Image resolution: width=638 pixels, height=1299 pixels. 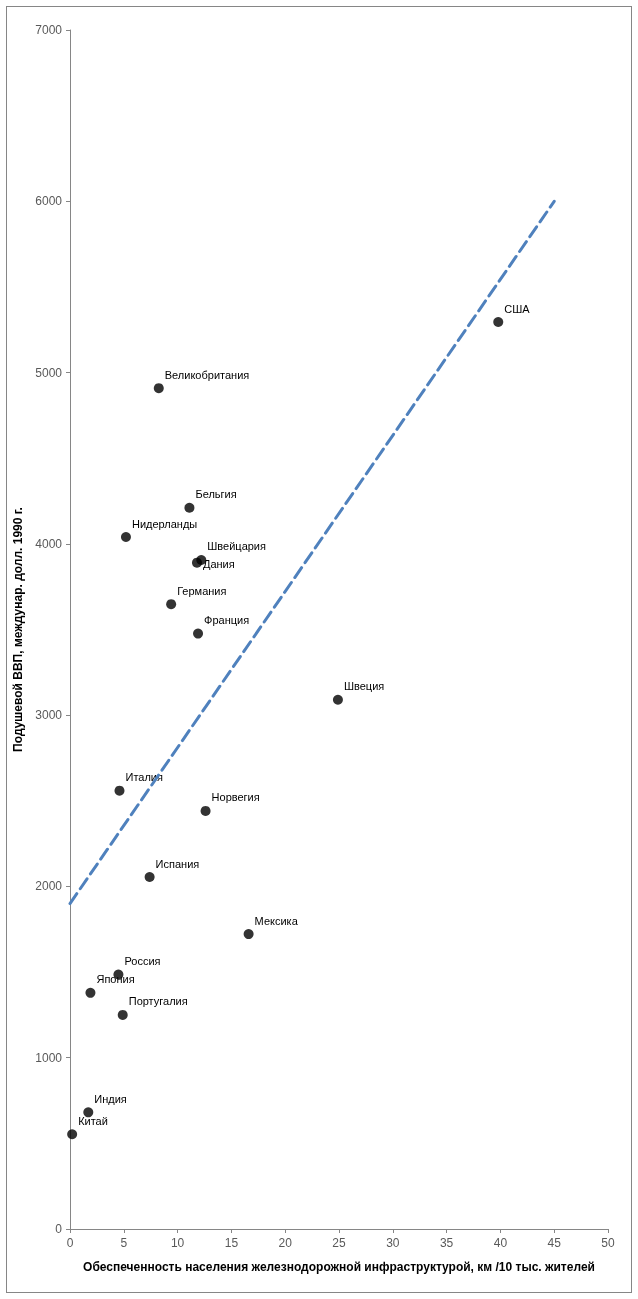 What do you see at coordinates (393, 1243) in the screenshot?
I see `x-tick-label: 30` at bounding box center [393, 1243].